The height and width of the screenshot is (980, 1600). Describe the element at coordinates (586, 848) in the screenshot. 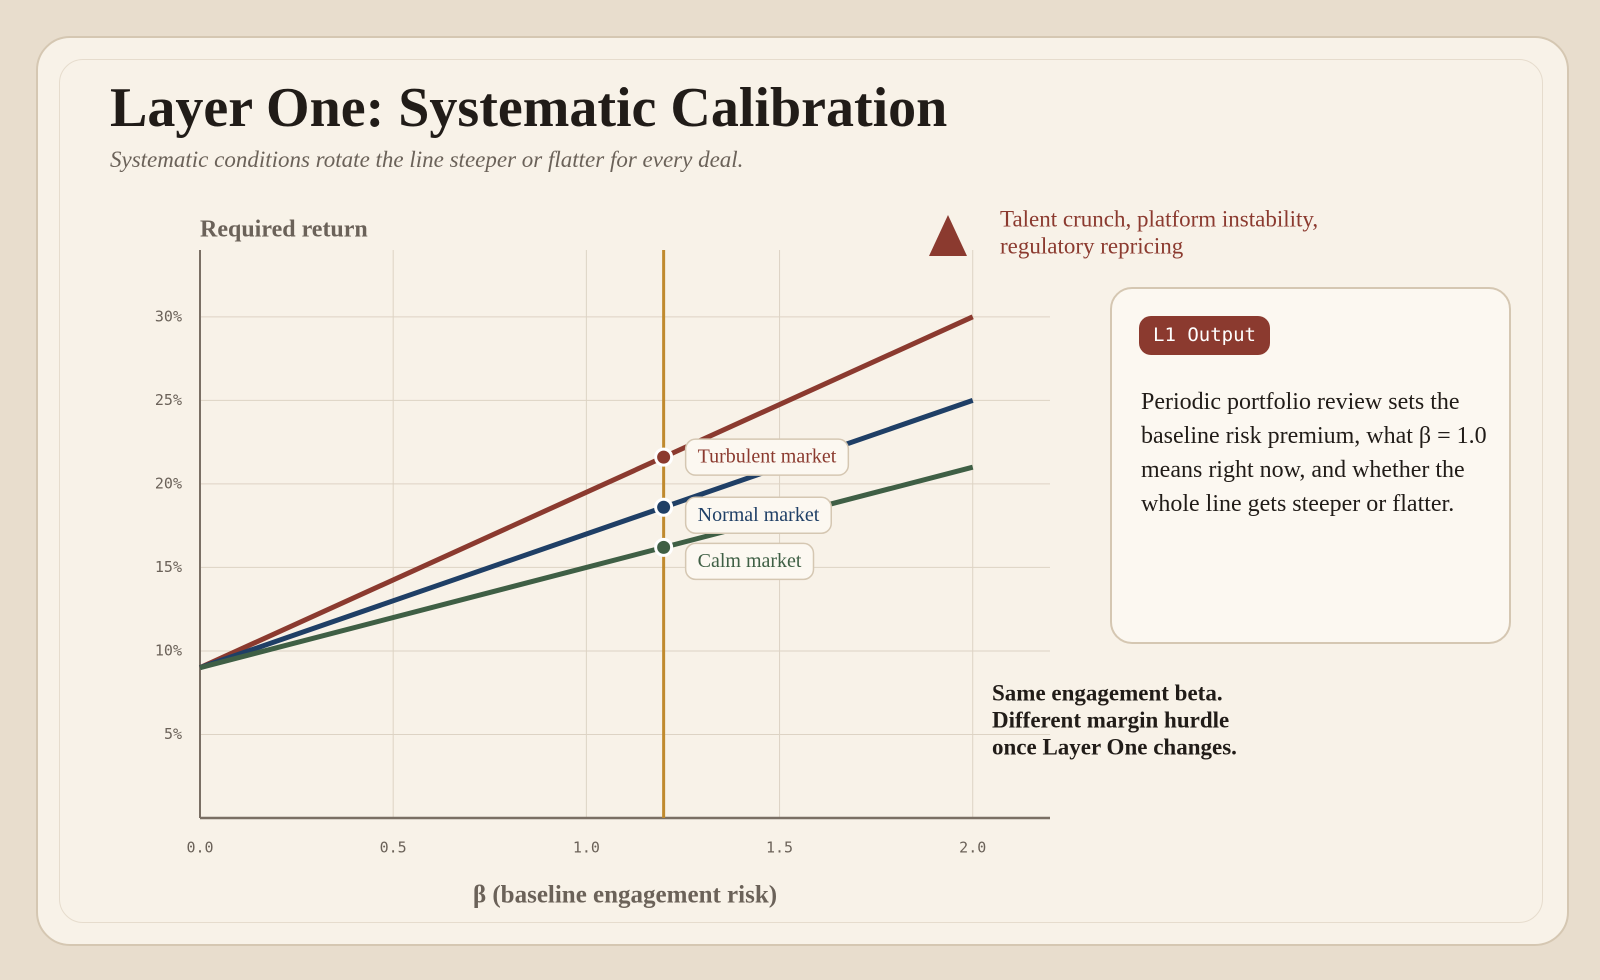

I see `x-tick-label: 1.0` at that location.